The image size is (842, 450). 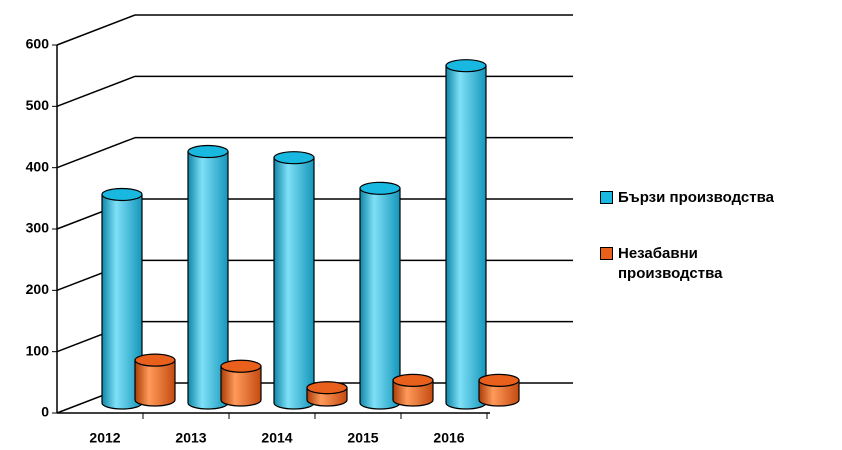 What do you see at coordinates (38, 350) in the screenshot?
I see `y-tick-label: 100` at bounding box center [38, 350].